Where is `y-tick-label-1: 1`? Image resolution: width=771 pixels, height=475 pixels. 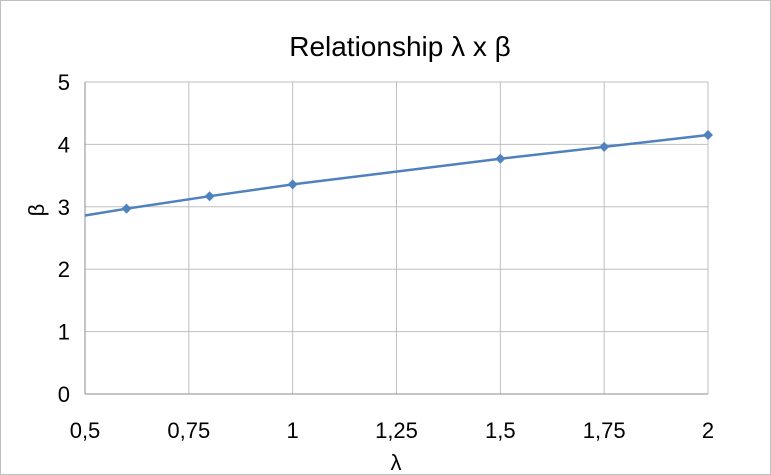 y-tick-label-1: 1 is located at coordinates (64, 332).